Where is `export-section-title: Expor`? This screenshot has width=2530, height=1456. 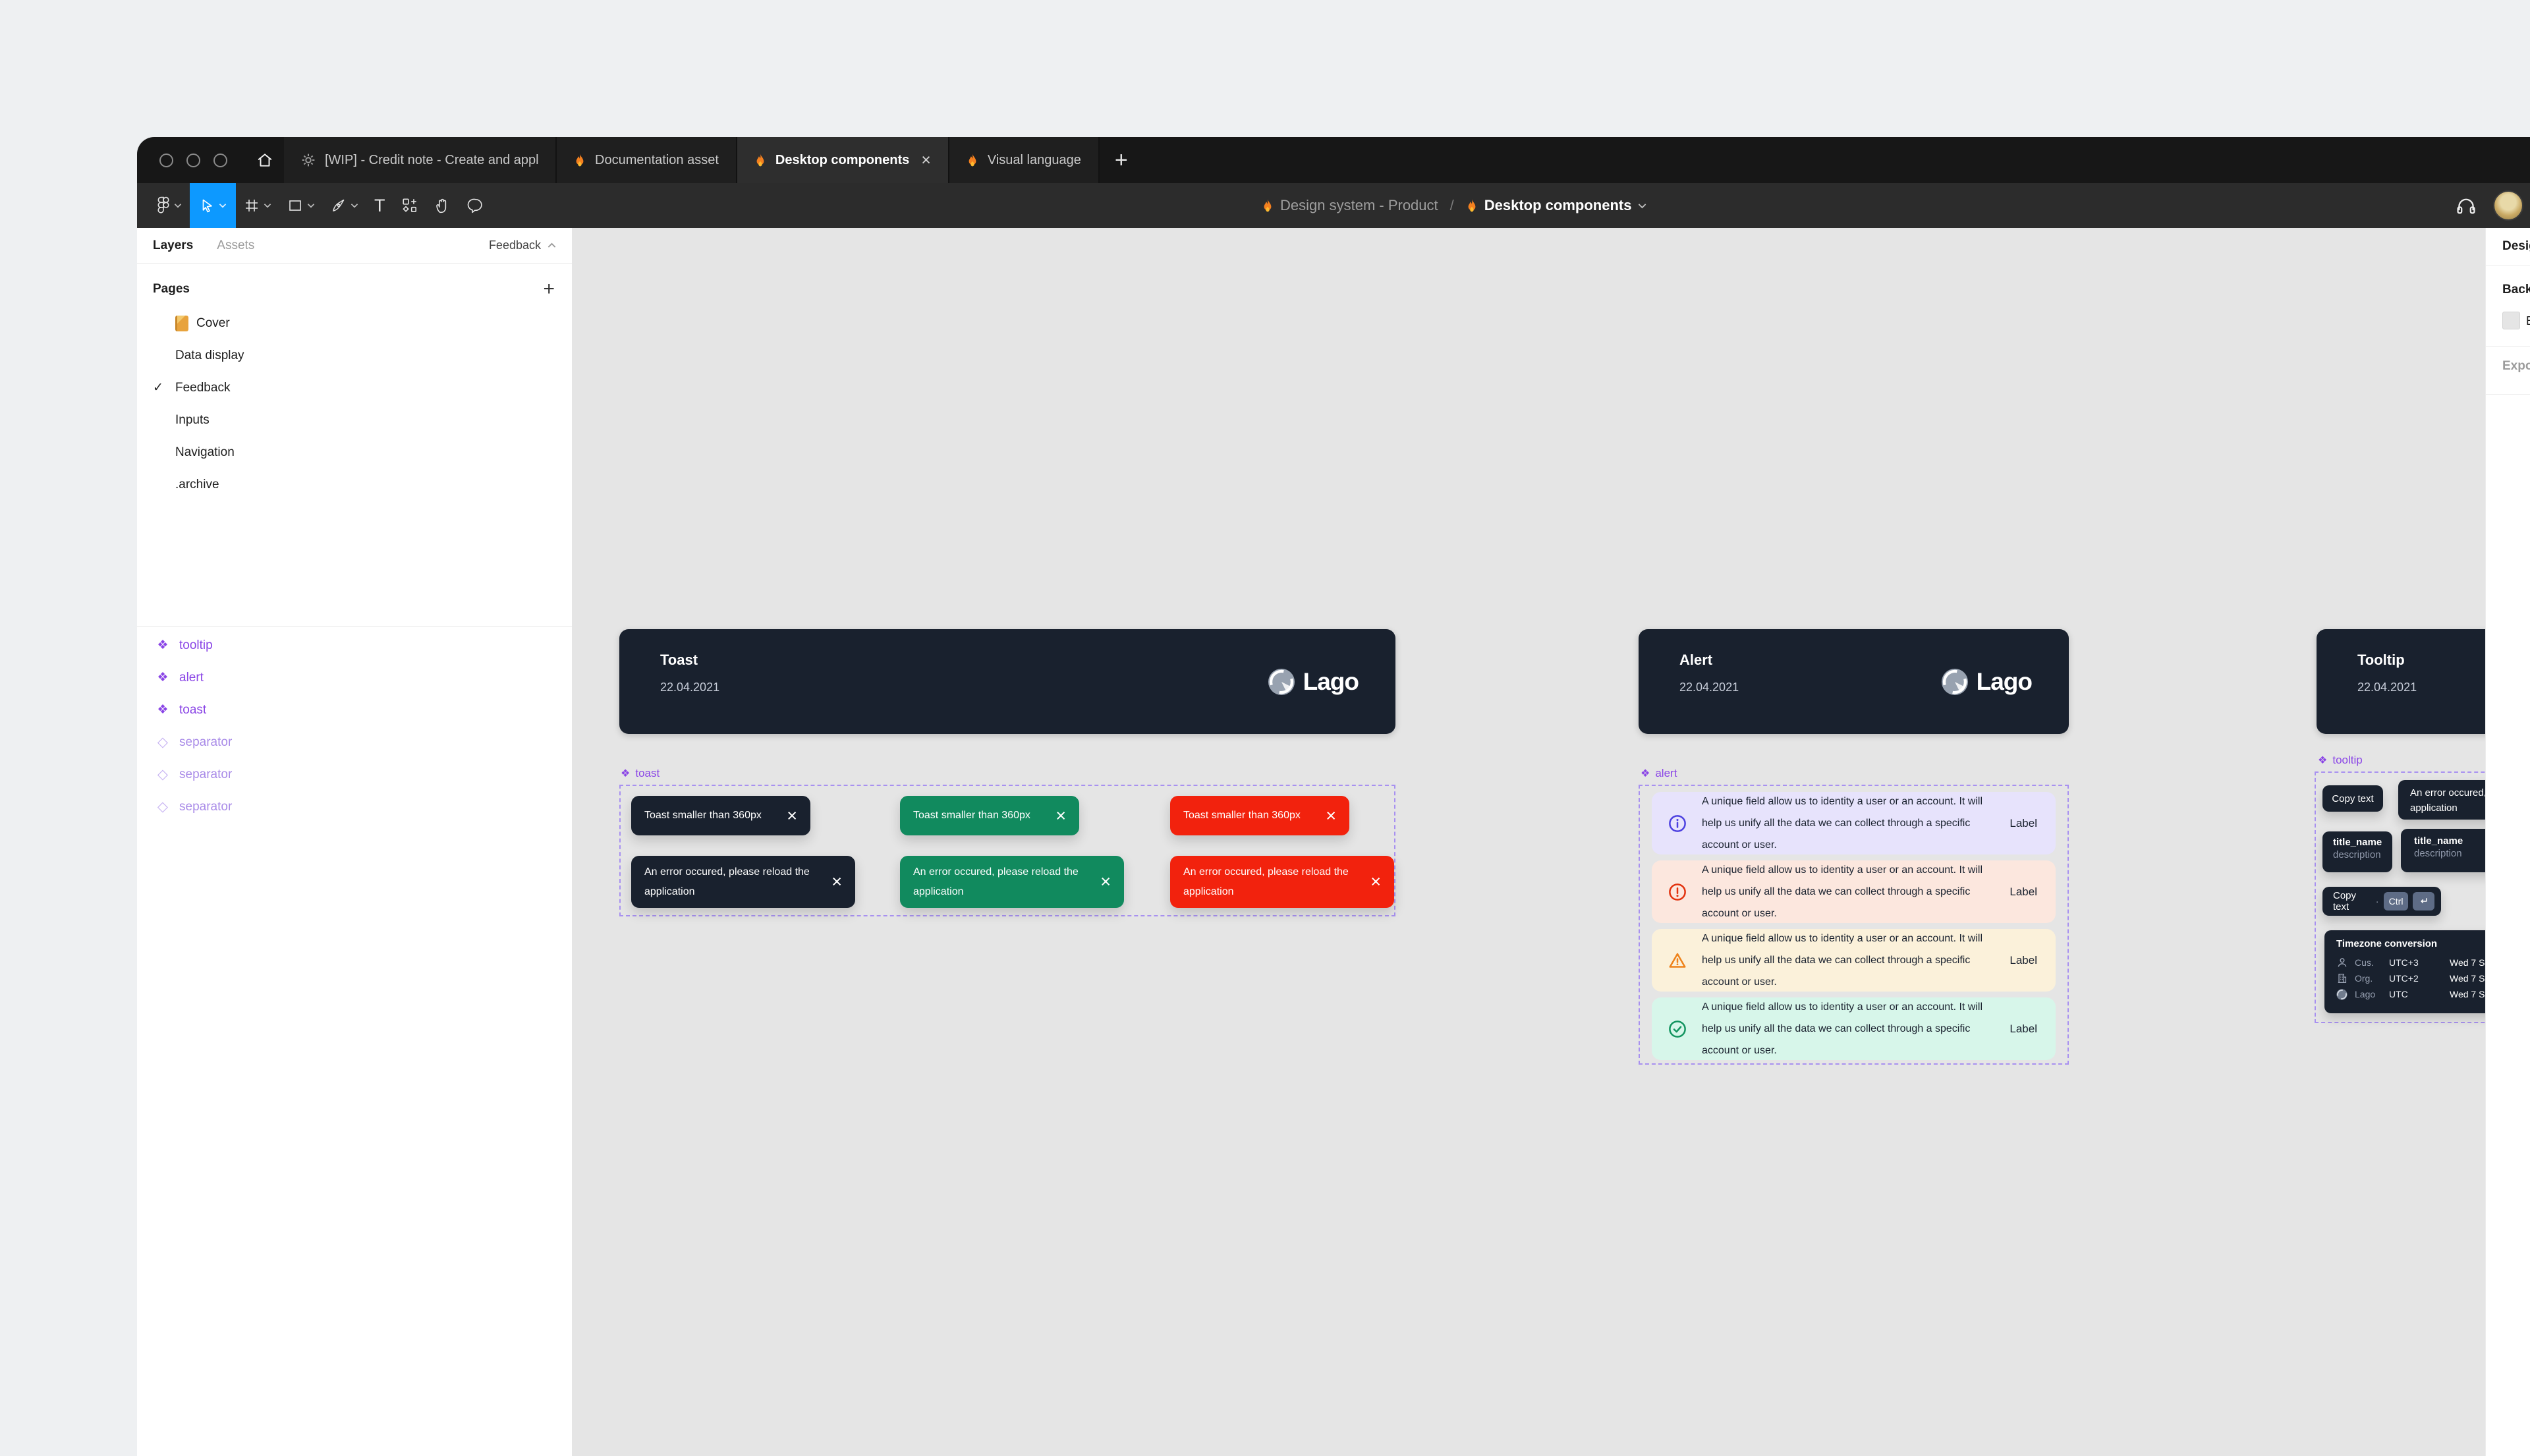
export-section-title: Expor is located at coordinates (2516, 366).